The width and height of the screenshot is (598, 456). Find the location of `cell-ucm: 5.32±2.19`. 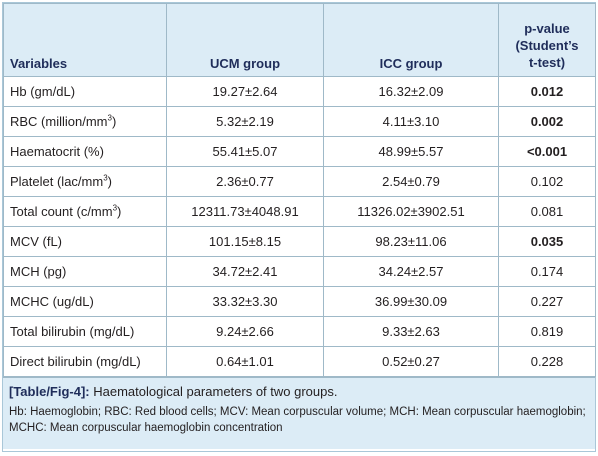

cell-ucm: 5.32±2.19 is located at coordinates (245, 121).